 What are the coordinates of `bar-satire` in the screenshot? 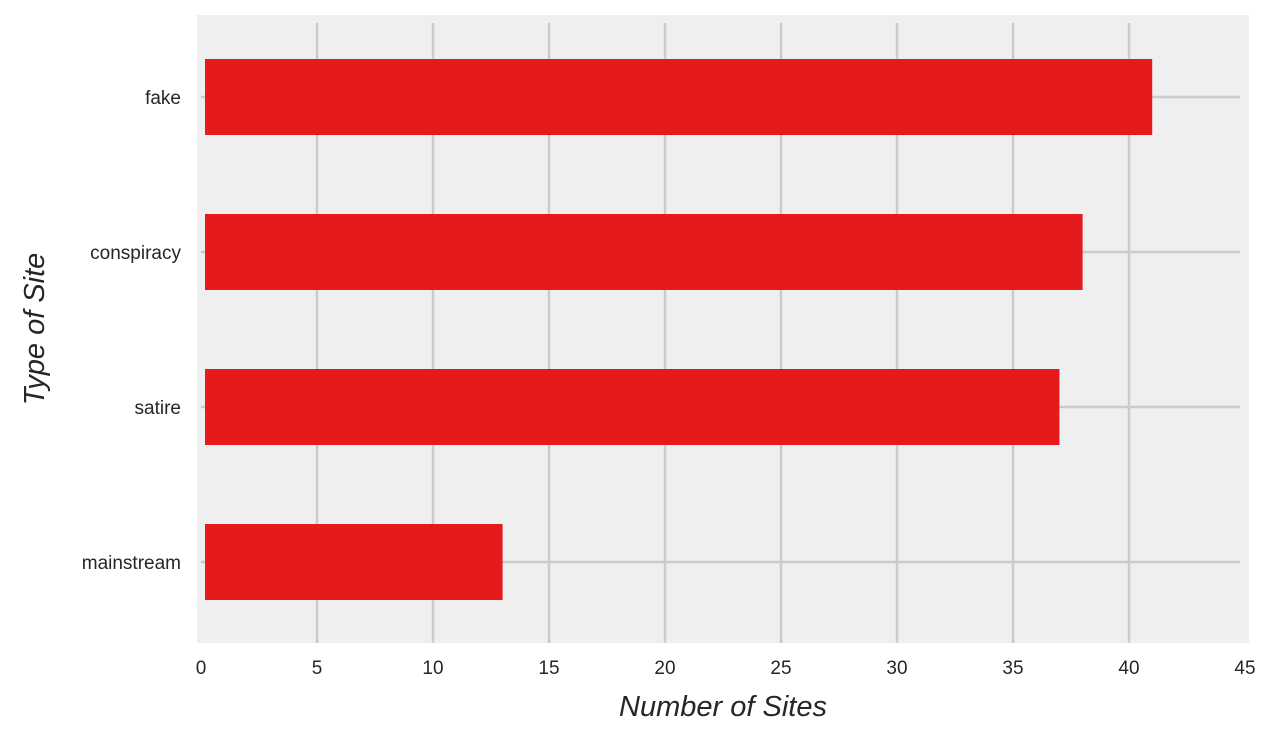 It's located at (632, 407).